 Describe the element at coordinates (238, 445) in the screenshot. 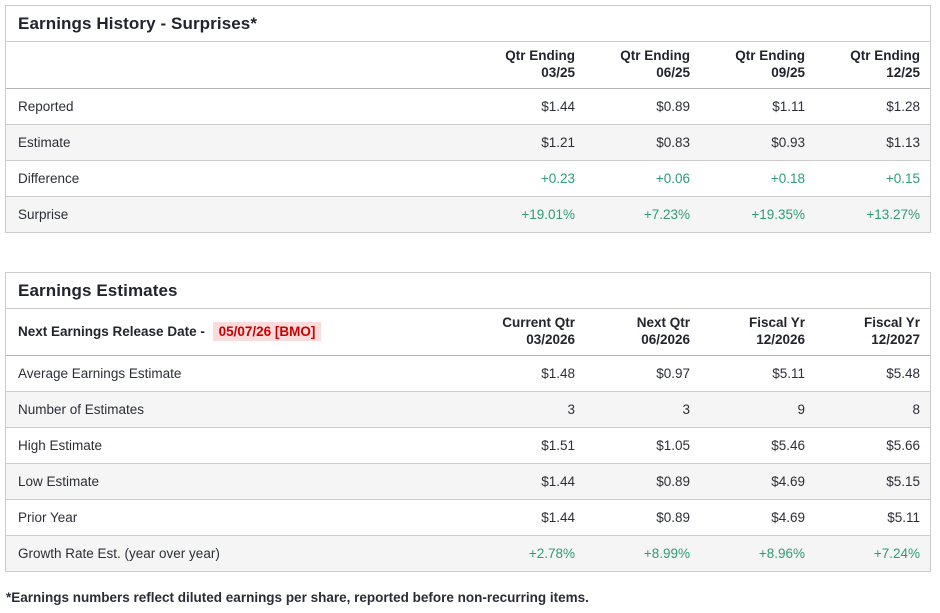

I see `row-label: High Estimate` at that location.